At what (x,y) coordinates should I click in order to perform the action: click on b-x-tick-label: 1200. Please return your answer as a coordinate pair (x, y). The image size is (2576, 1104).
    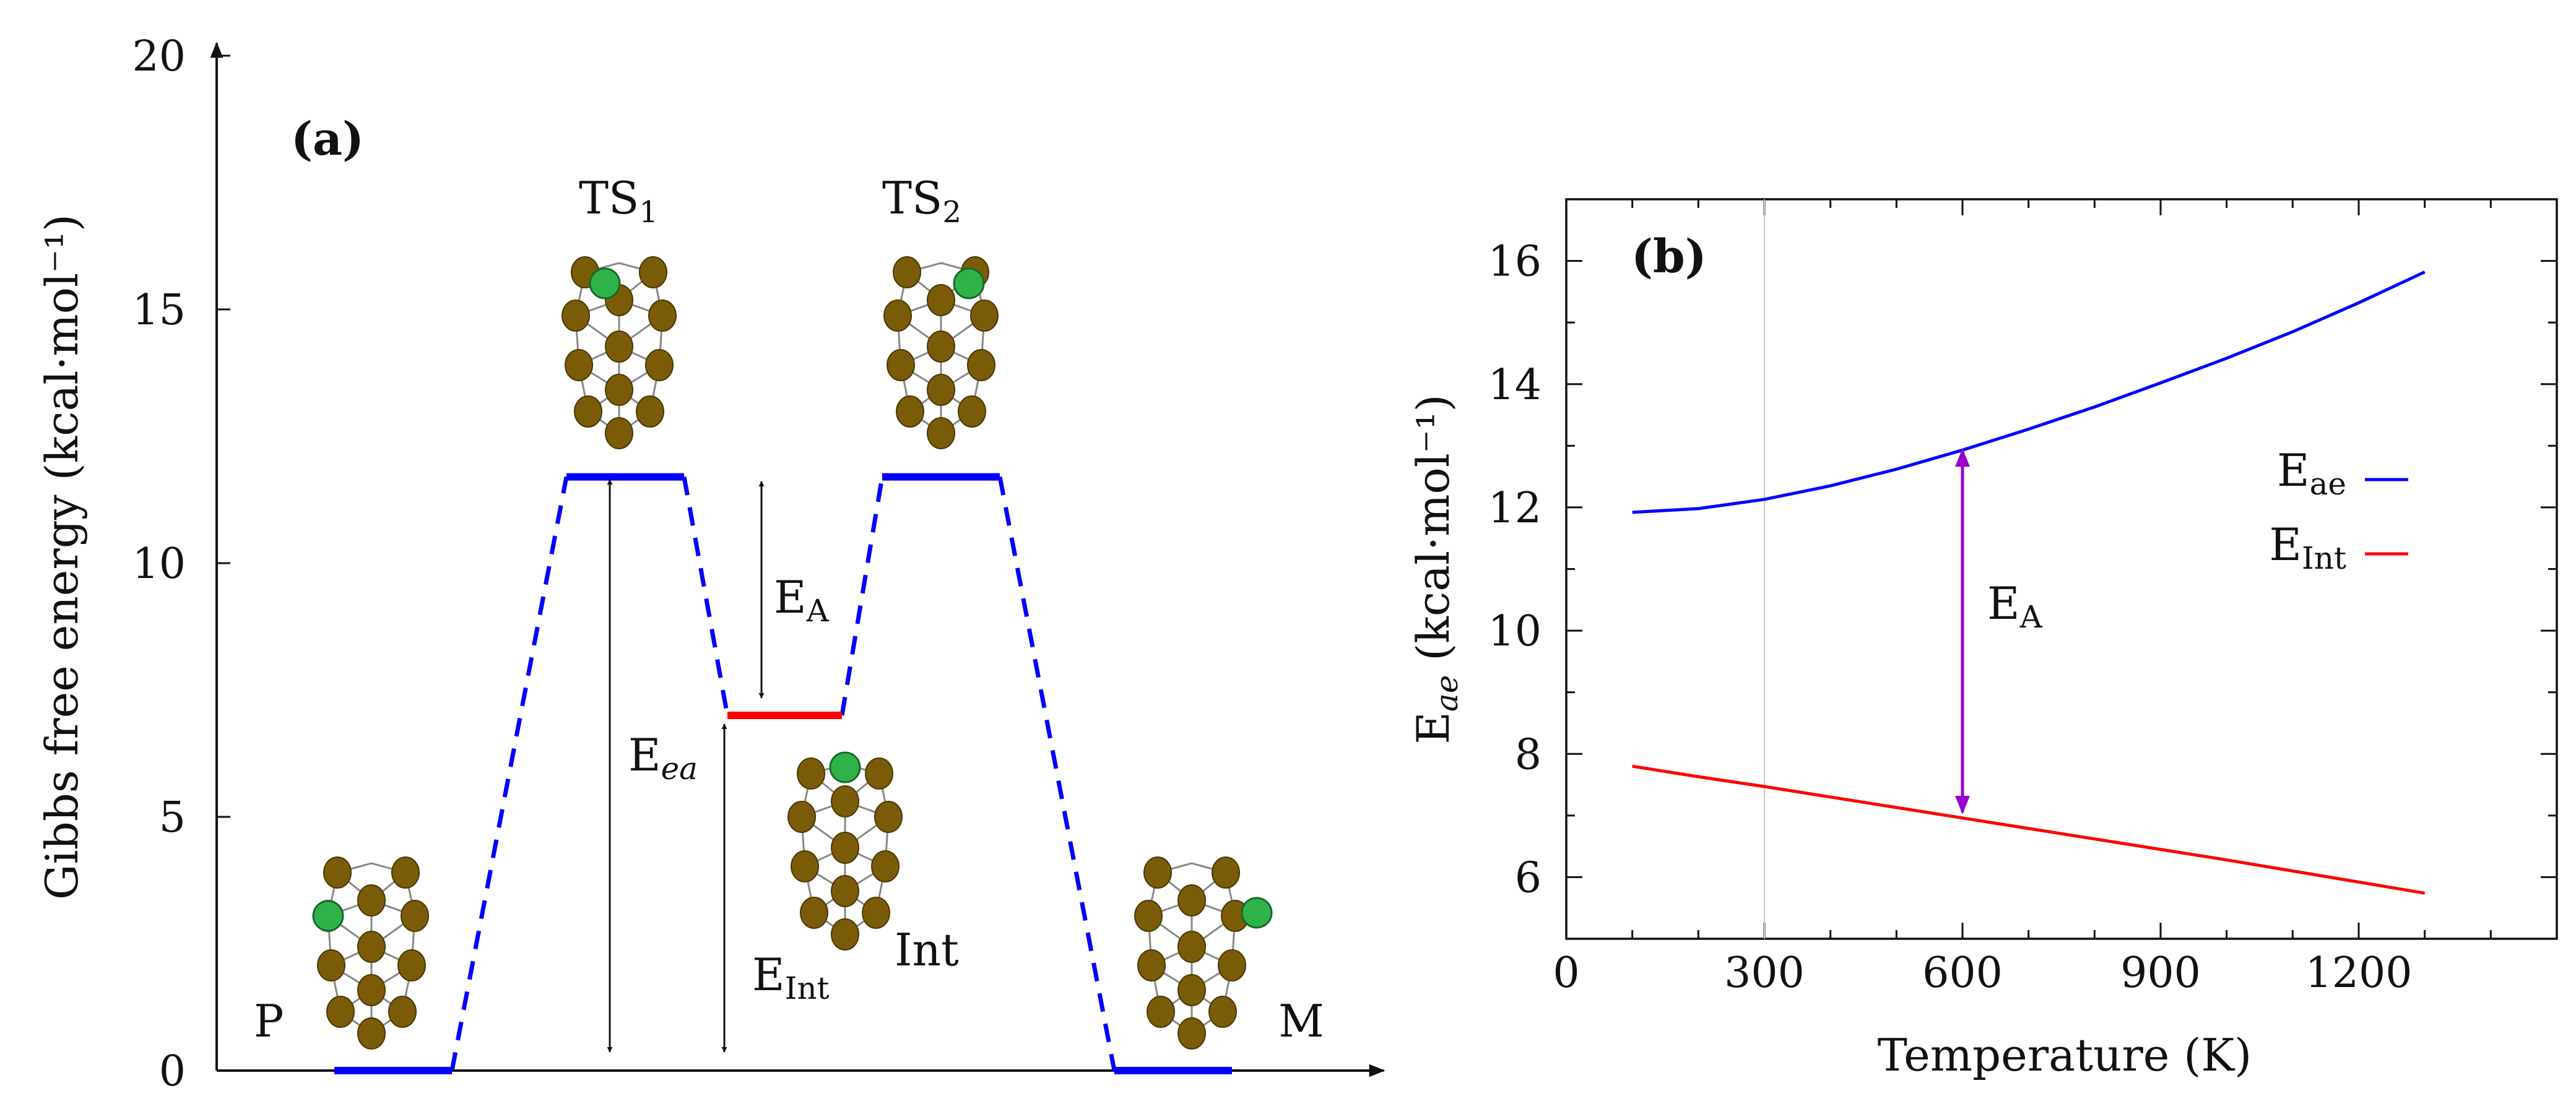
    Looking at the image, I should click on (2358, 974).